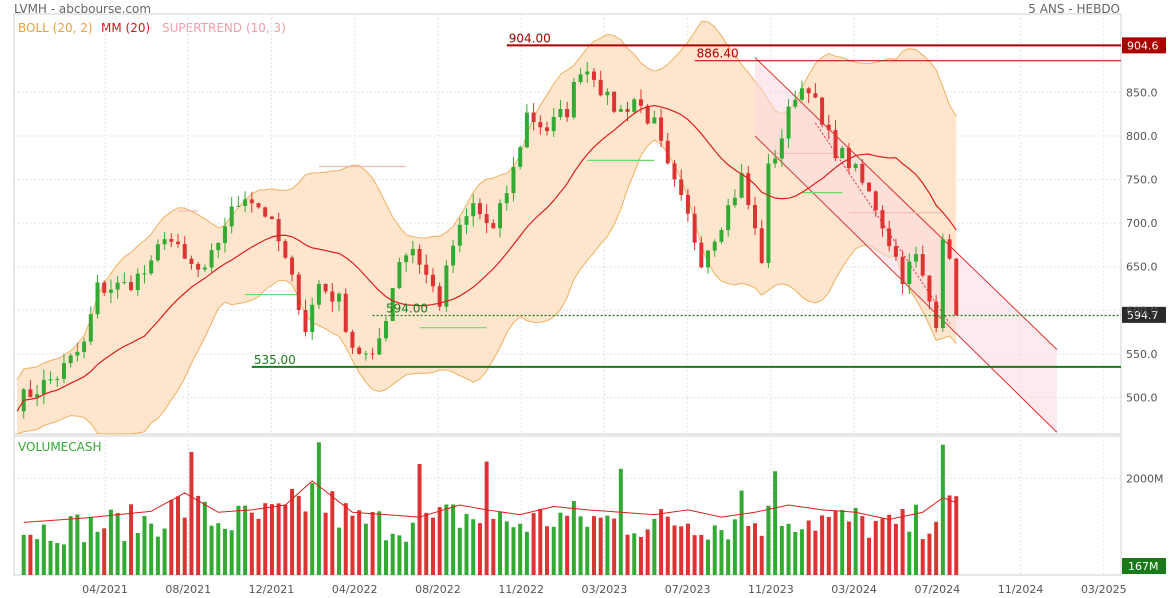 The height and width of the screenshot is (598, 1170). What do you see at coordinates (1143, 45) in the screenshot?
I see `level-904-axis-label: 904.6` at bounding box center [1143, 45].